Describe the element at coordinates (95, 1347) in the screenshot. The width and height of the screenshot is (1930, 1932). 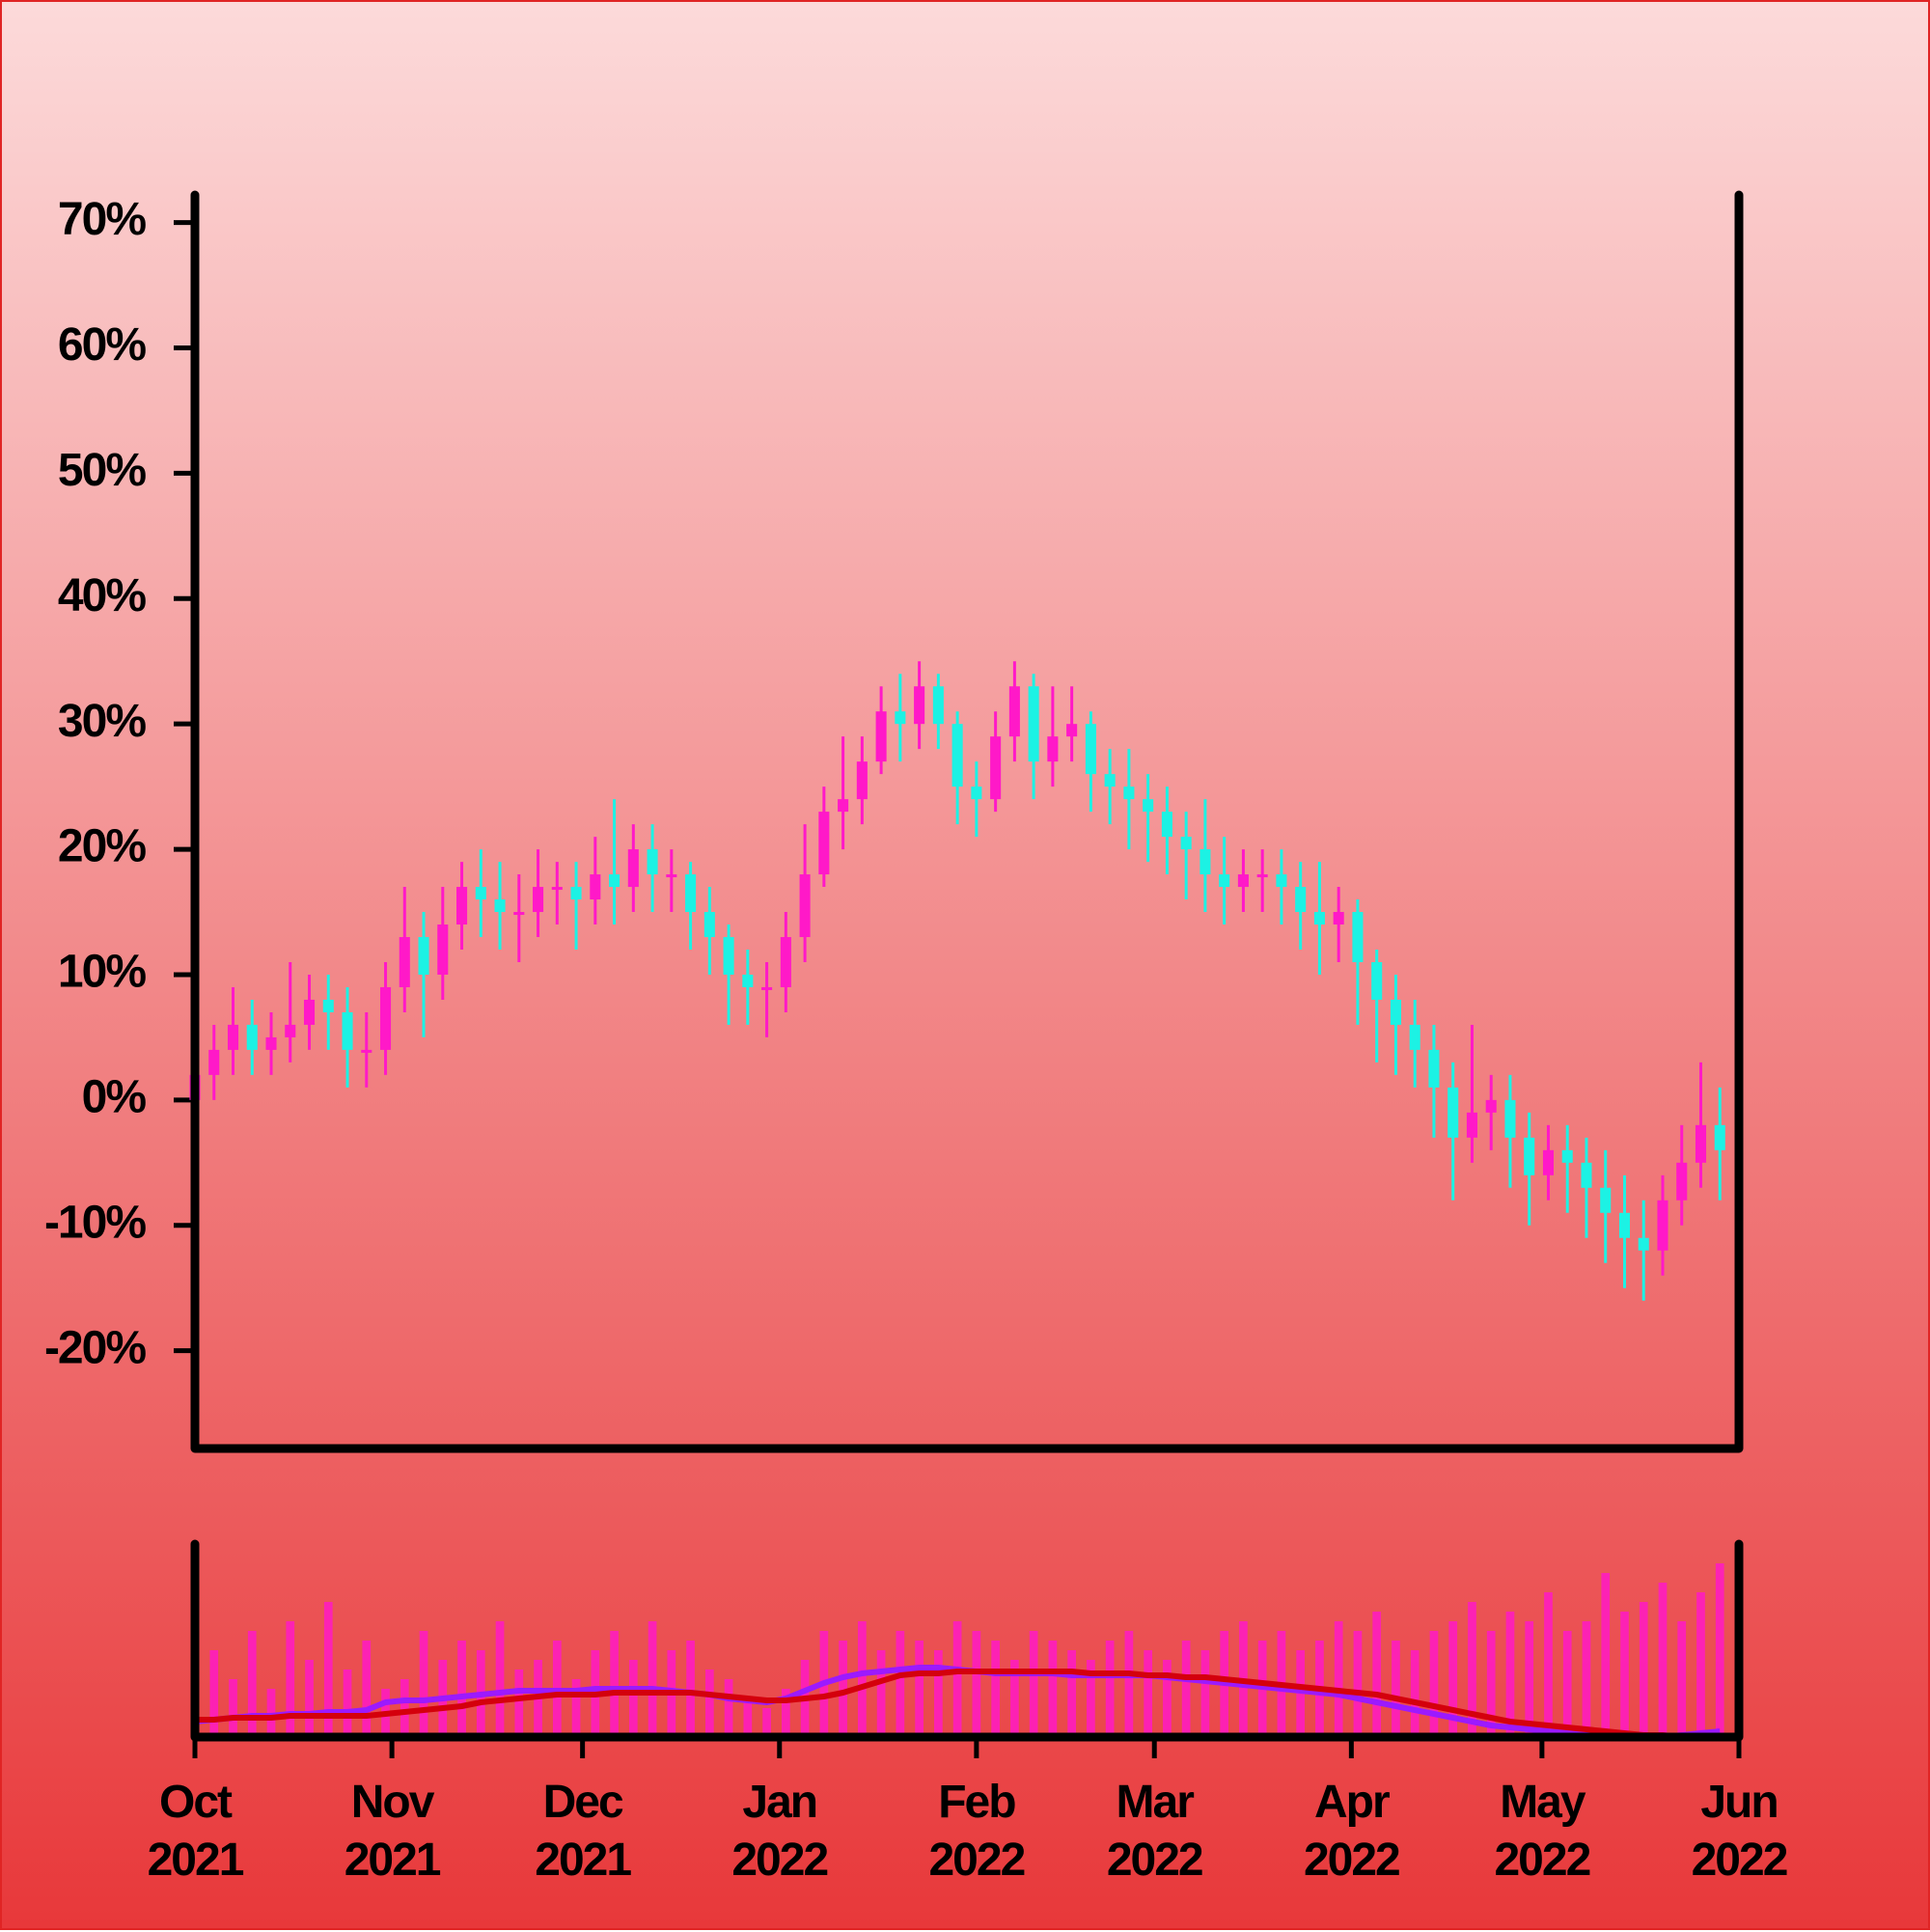
I see `y-tick-label: -20%` at that location.